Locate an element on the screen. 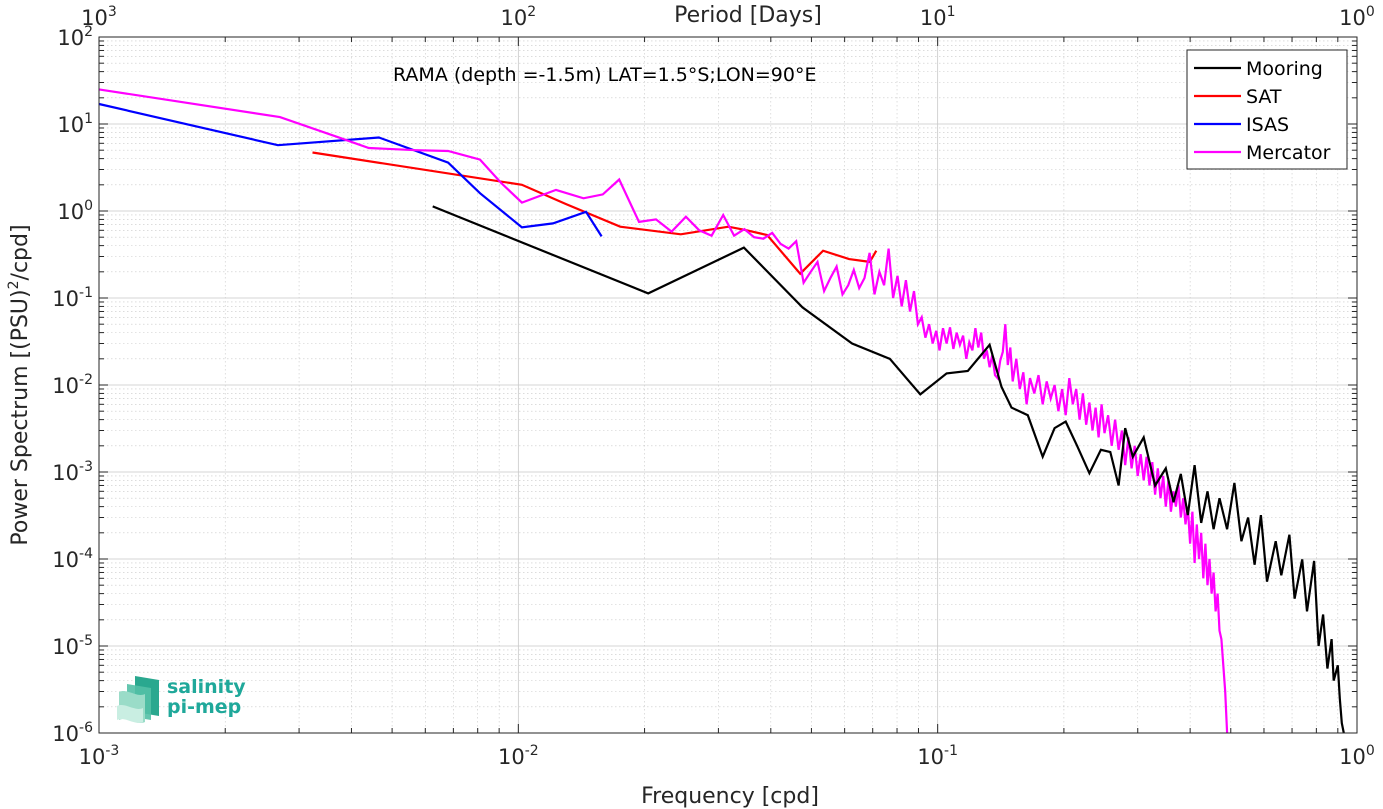 The image size is (1383, 809). legend-box is located at coordinates (1267, 109).